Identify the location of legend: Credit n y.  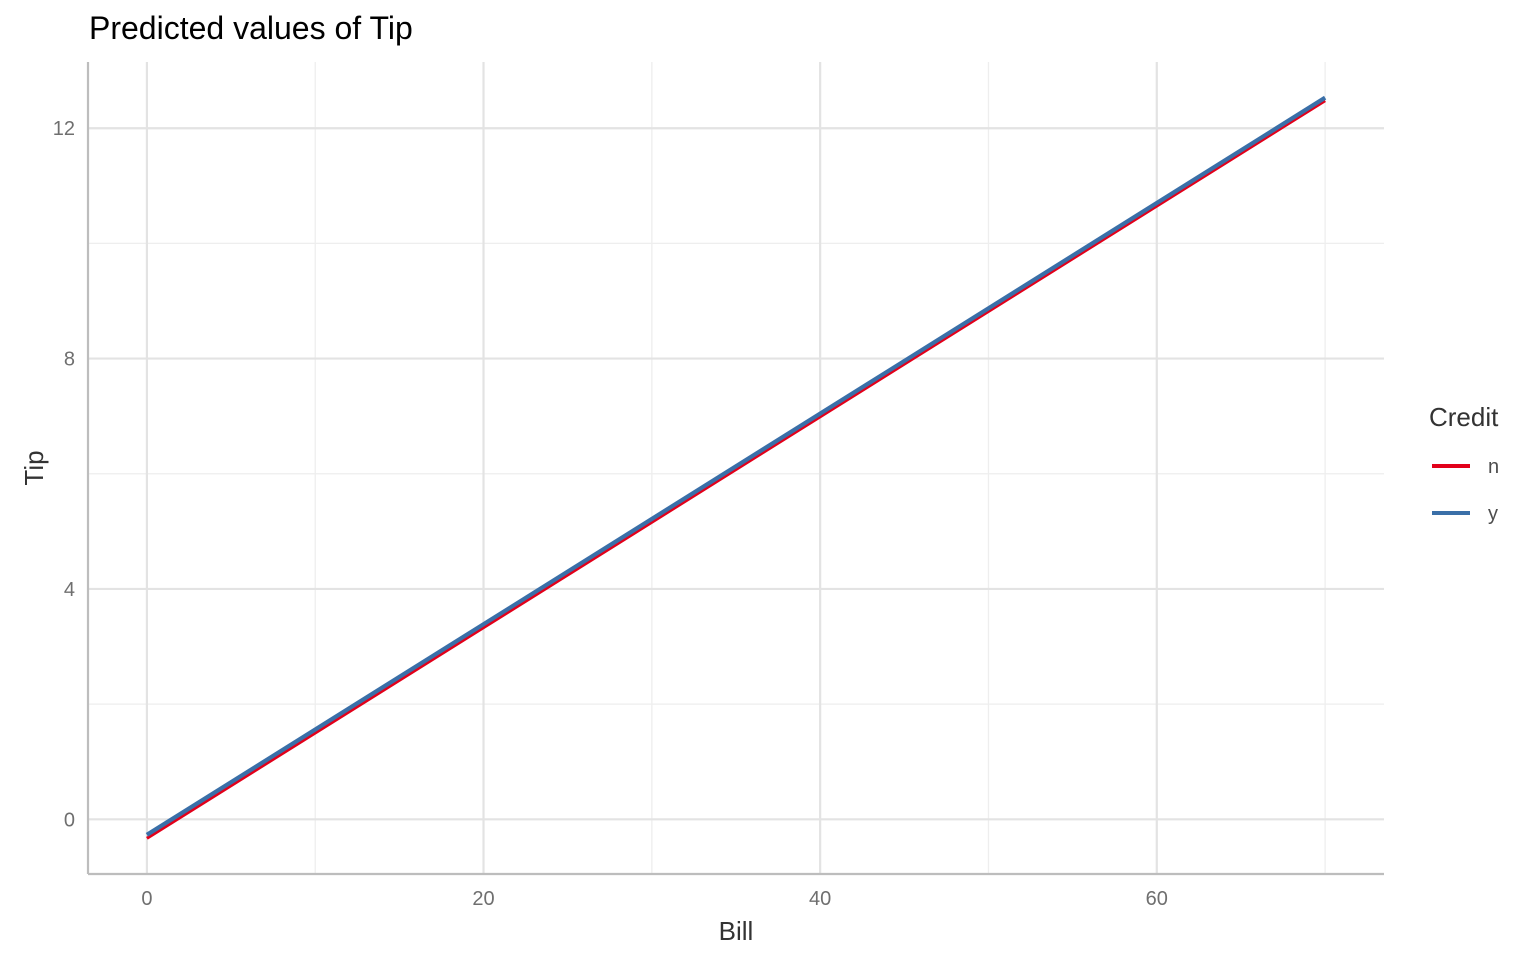
(1464, 463).